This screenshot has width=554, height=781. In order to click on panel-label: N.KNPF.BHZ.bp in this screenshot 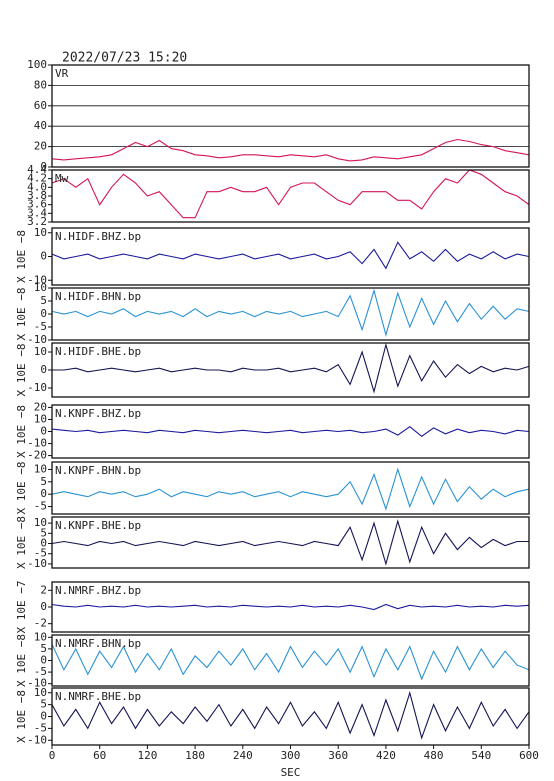, I will do `click(98, 413)`.